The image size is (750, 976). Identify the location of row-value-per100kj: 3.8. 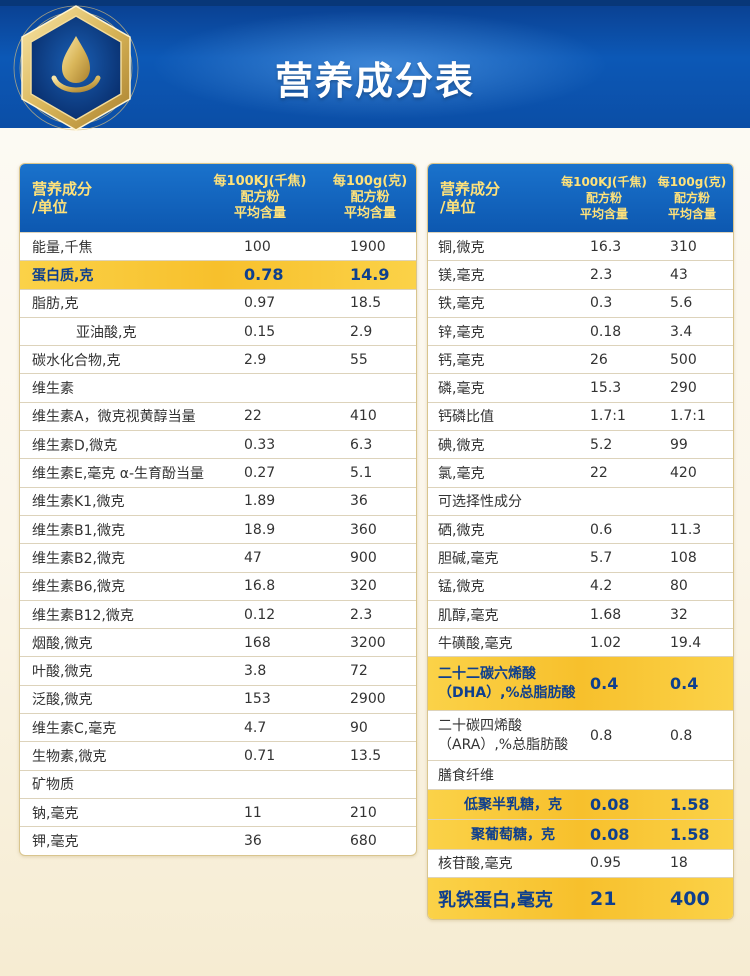
(255, 671).